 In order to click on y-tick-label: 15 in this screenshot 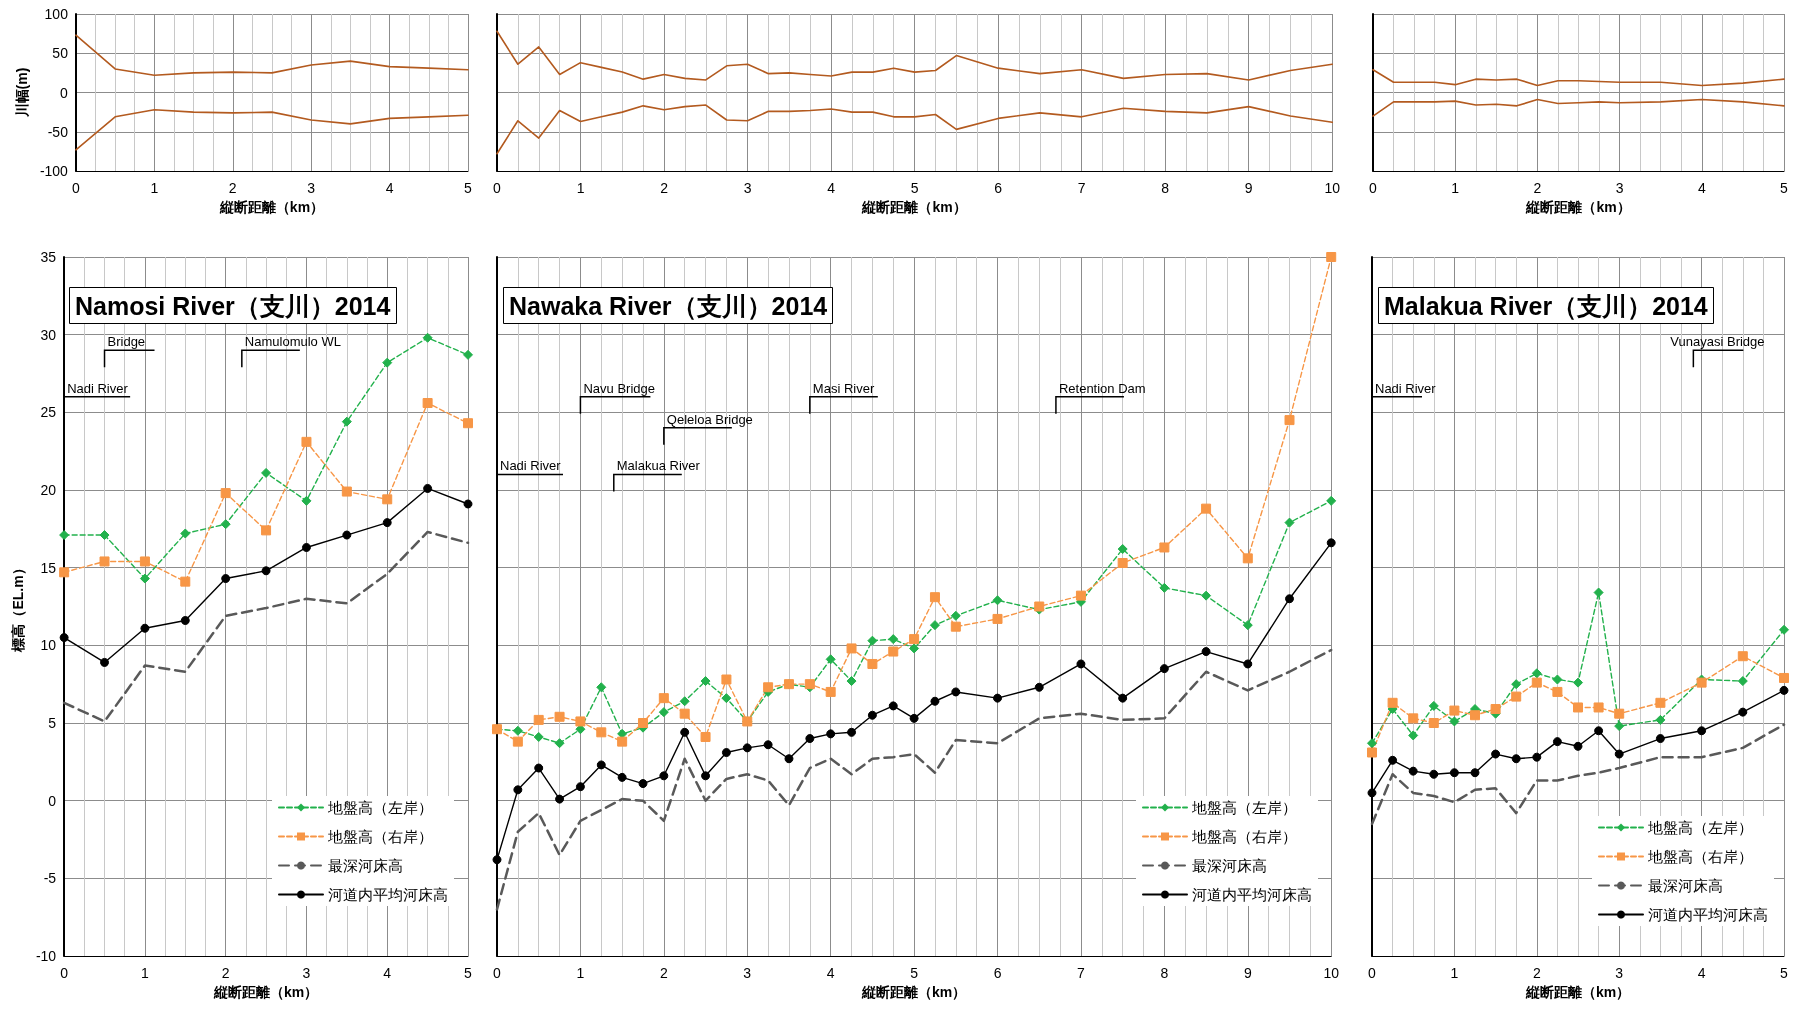, I will do `click(48, 567)`.